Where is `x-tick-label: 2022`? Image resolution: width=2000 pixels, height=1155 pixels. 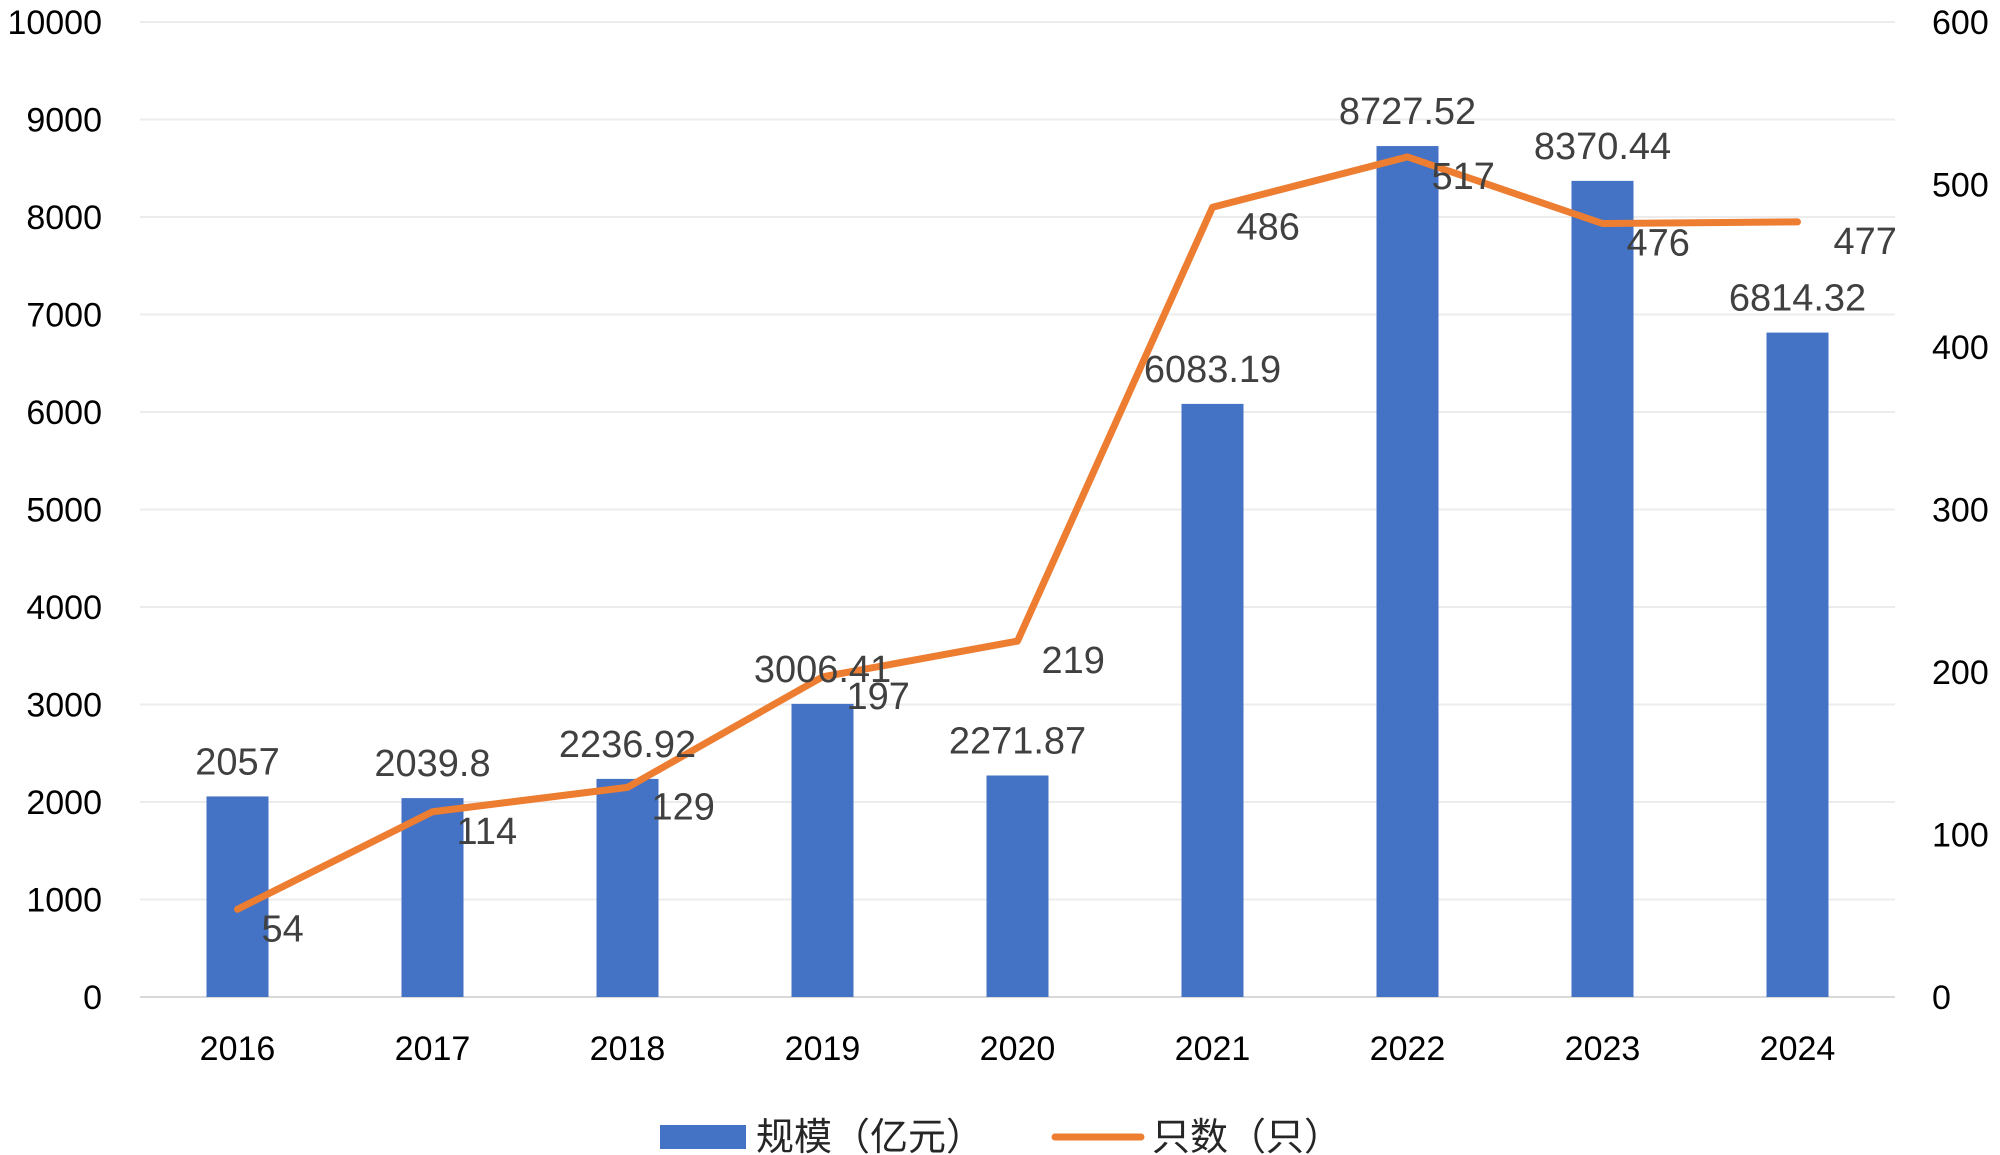
x-tick-label: 2022 is located at coordinates (1408, 1049).